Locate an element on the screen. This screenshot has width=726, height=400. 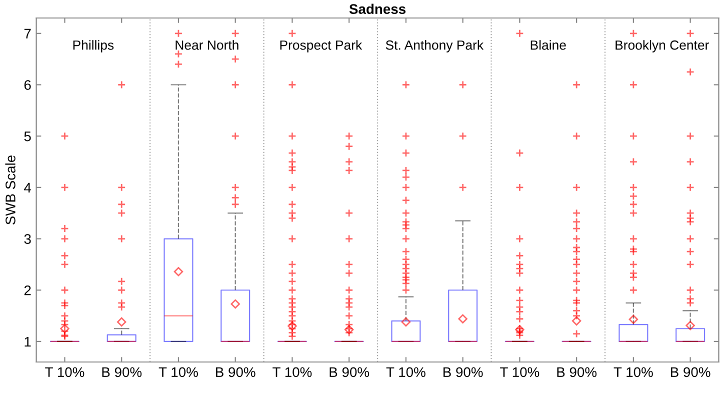
y-tick-label: 4 is located at coordinates (28, 187).